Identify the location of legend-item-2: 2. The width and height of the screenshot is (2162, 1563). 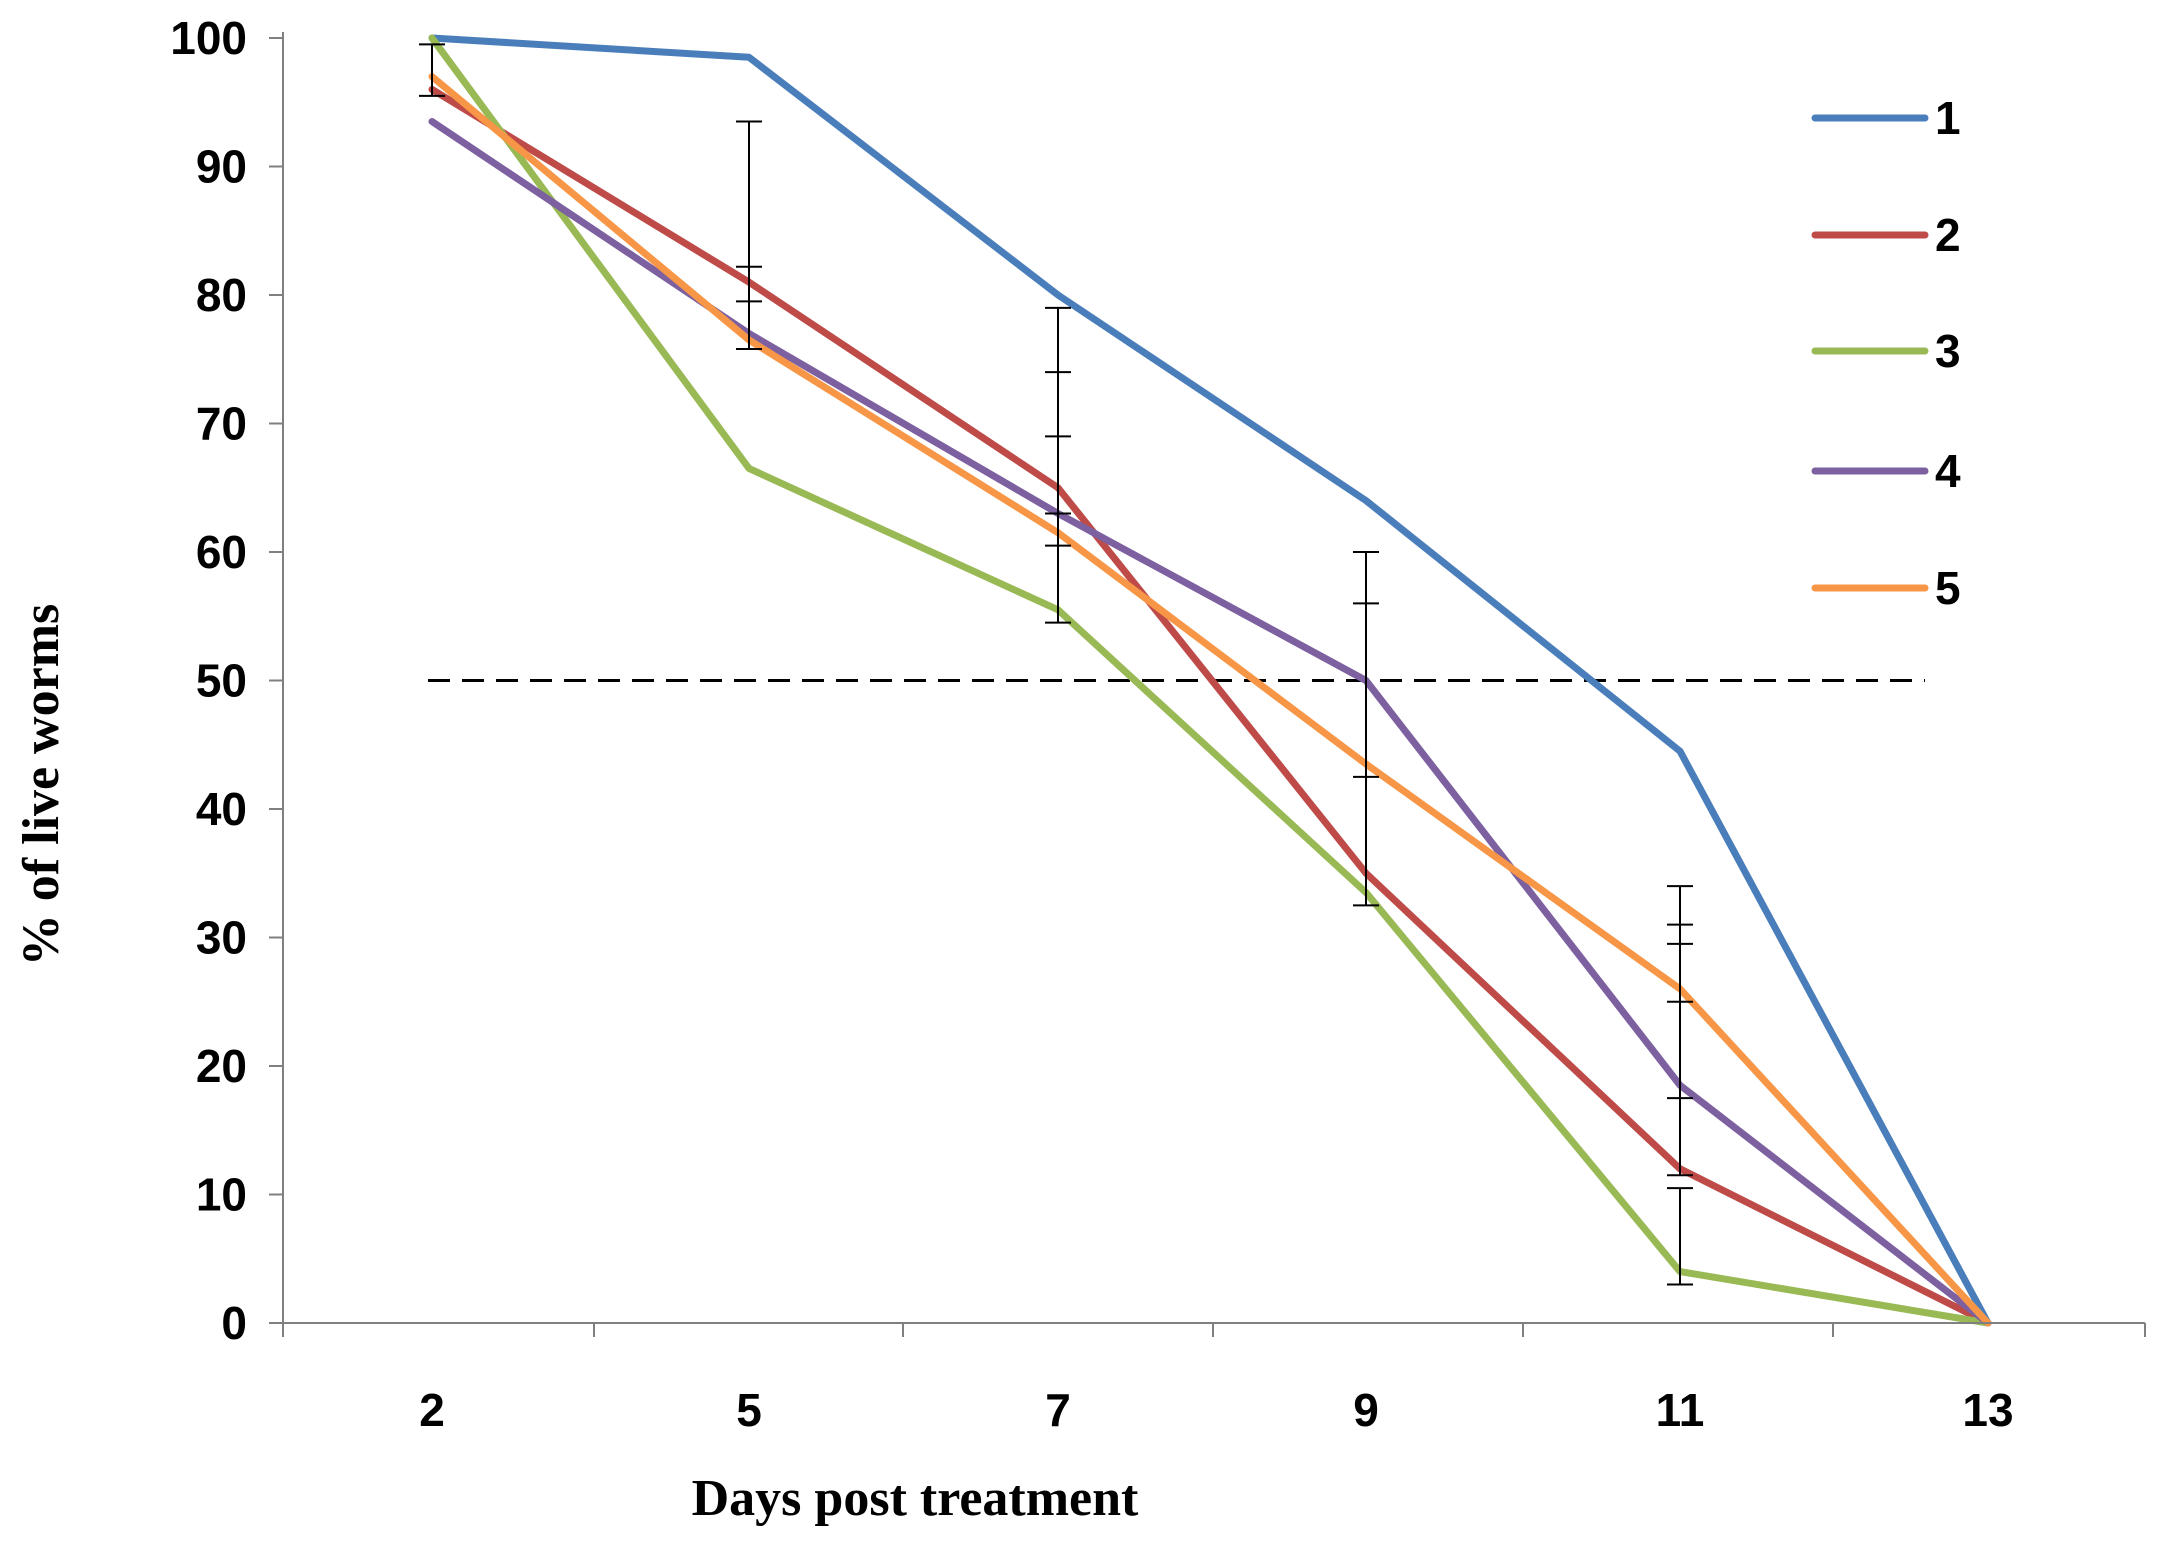
(1886, 235).